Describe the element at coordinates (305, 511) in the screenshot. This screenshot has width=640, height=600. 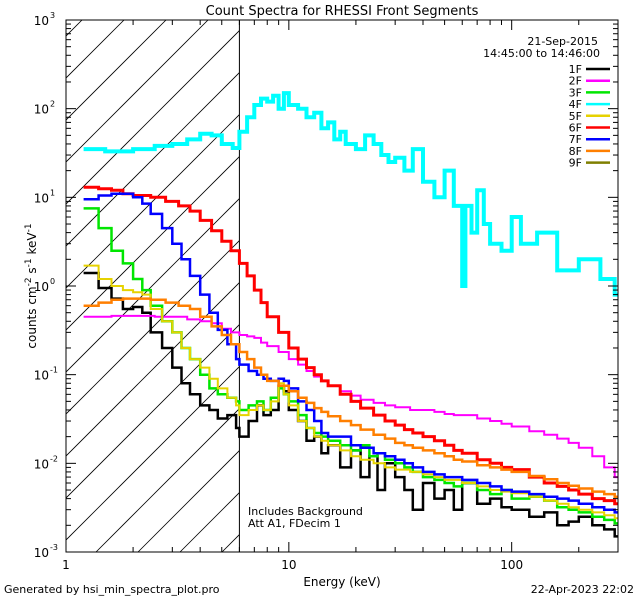
I see `annotation-background: Includes Background` at that location.